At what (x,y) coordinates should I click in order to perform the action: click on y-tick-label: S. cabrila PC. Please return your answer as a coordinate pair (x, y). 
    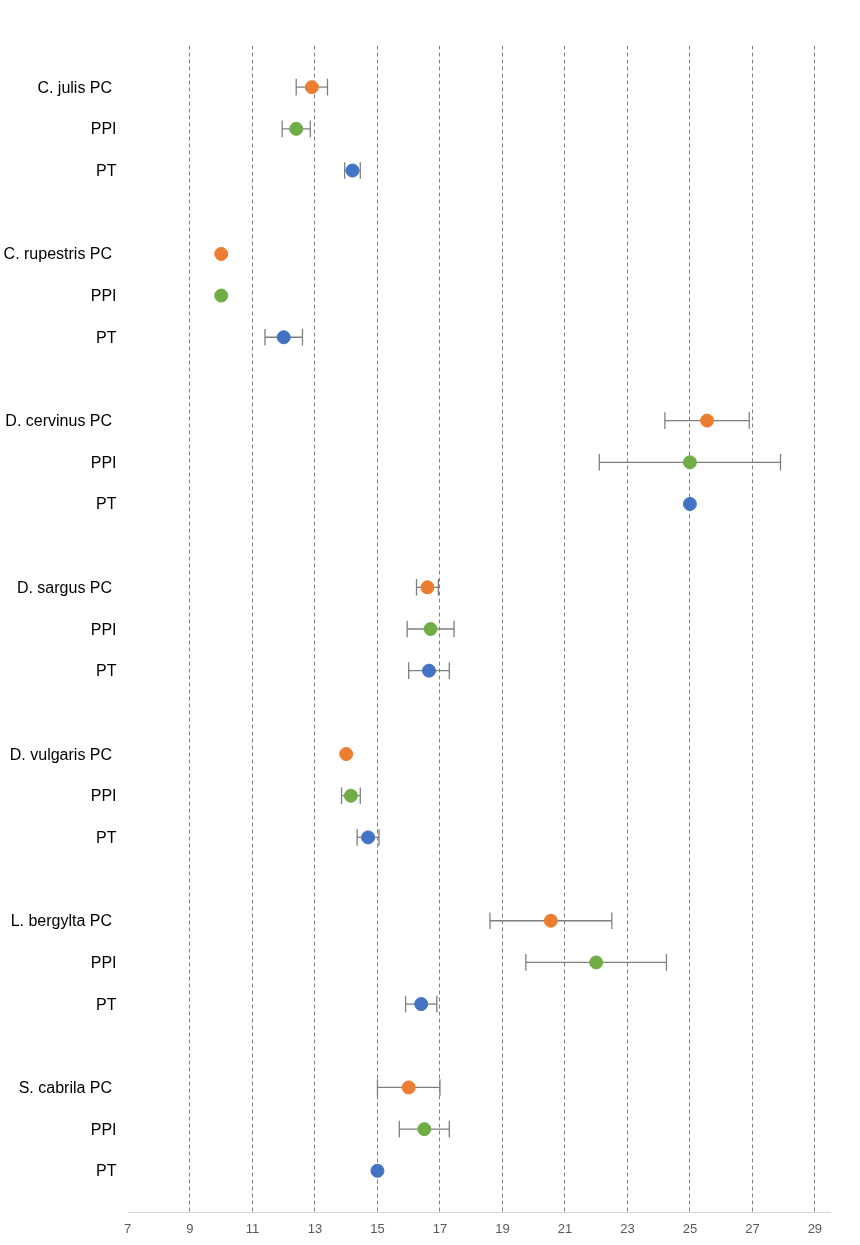
    Looking at the image, I should click on (65, 1087).